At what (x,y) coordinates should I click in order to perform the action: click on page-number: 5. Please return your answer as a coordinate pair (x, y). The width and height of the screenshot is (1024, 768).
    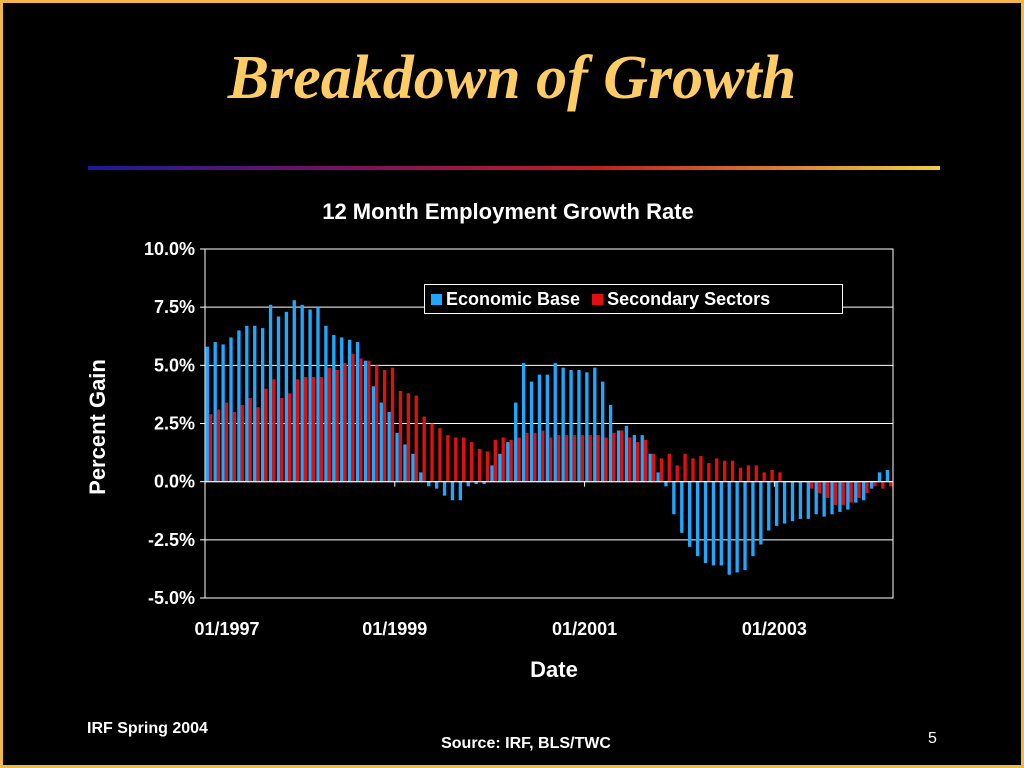
    Looking at the image, I should click on (932, 738).